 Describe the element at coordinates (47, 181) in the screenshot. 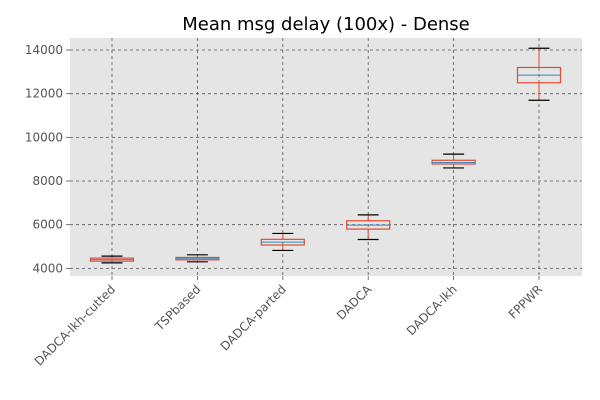

I see `y-tick-label: 8000` at that location.